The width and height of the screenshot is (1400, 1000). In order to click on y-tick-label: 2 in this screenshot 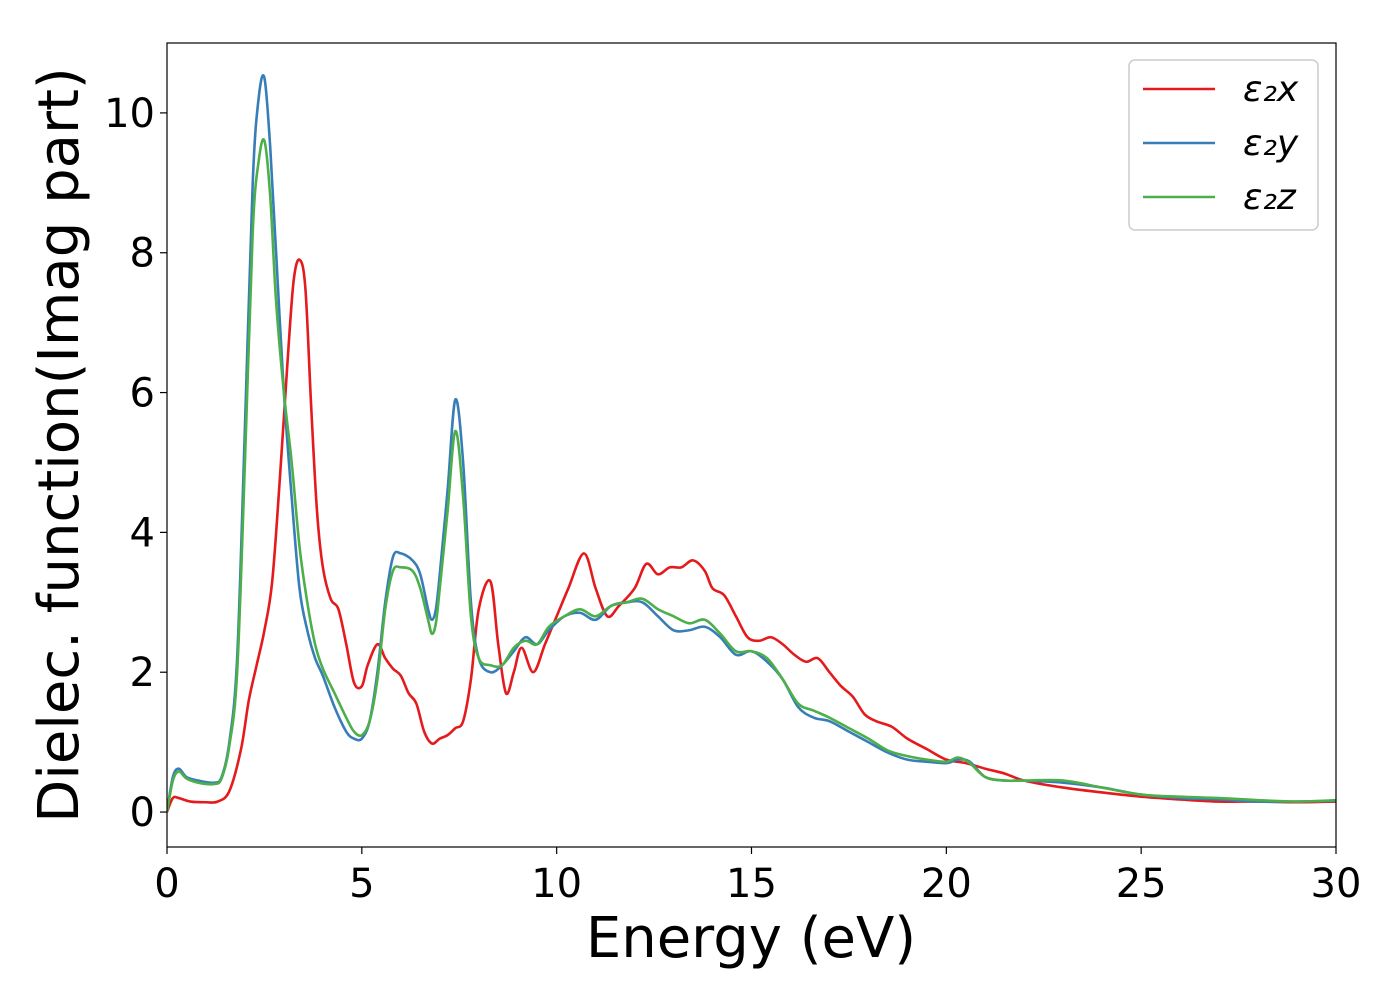, I will do `click(142, 673)`.